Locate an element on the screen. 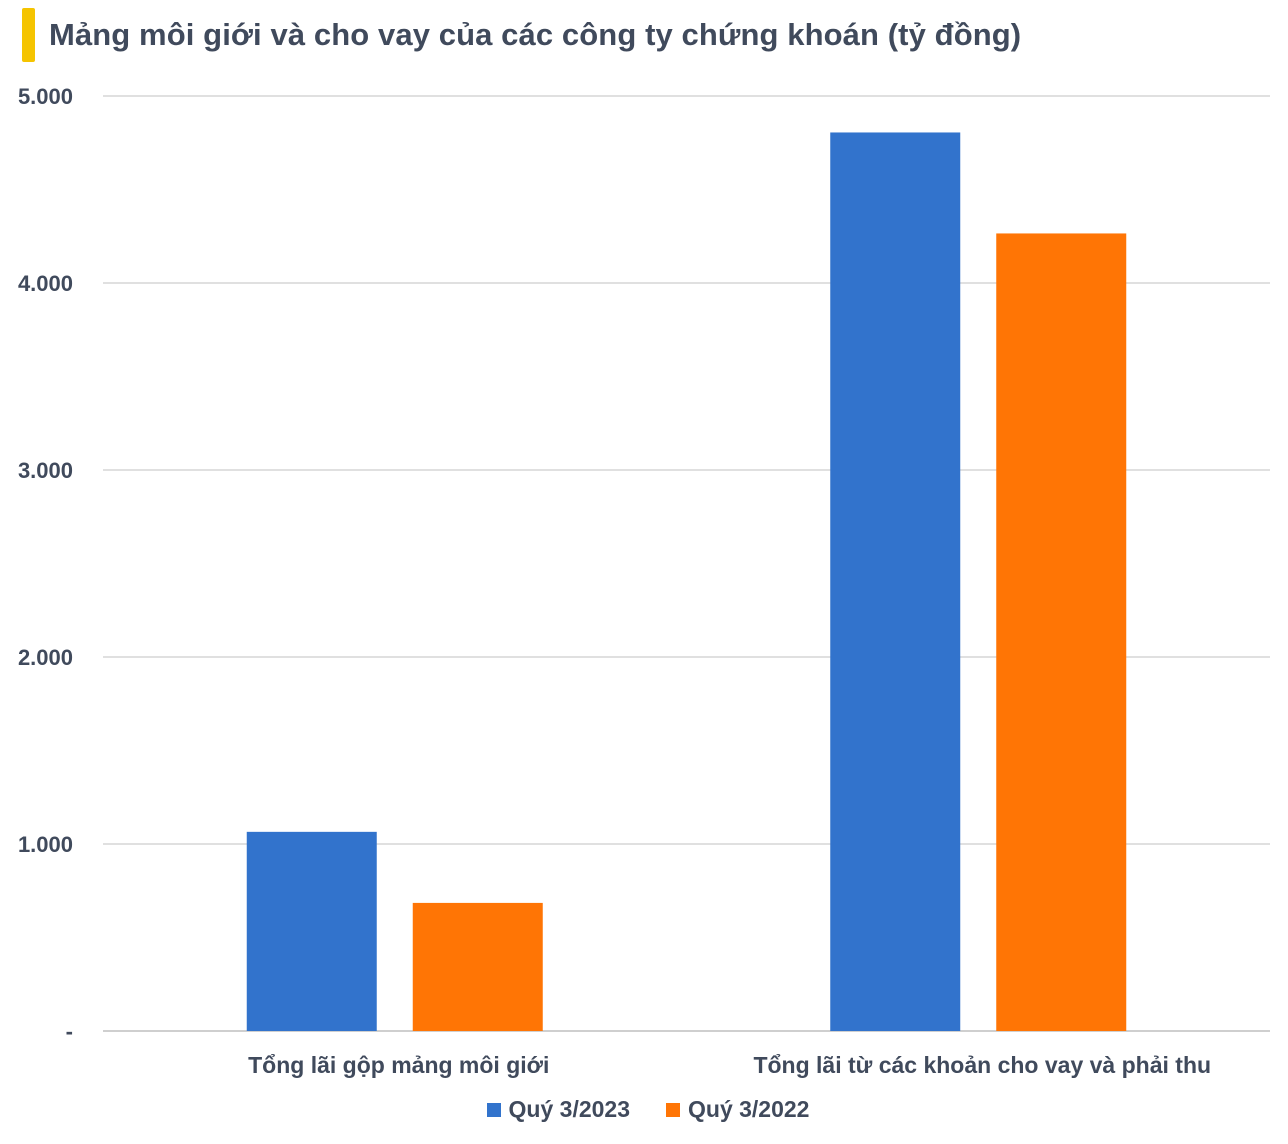 The height and width of the screenshot is (1144, 1288). legend-swatch-2023 is located at coordinates (493, 1109).